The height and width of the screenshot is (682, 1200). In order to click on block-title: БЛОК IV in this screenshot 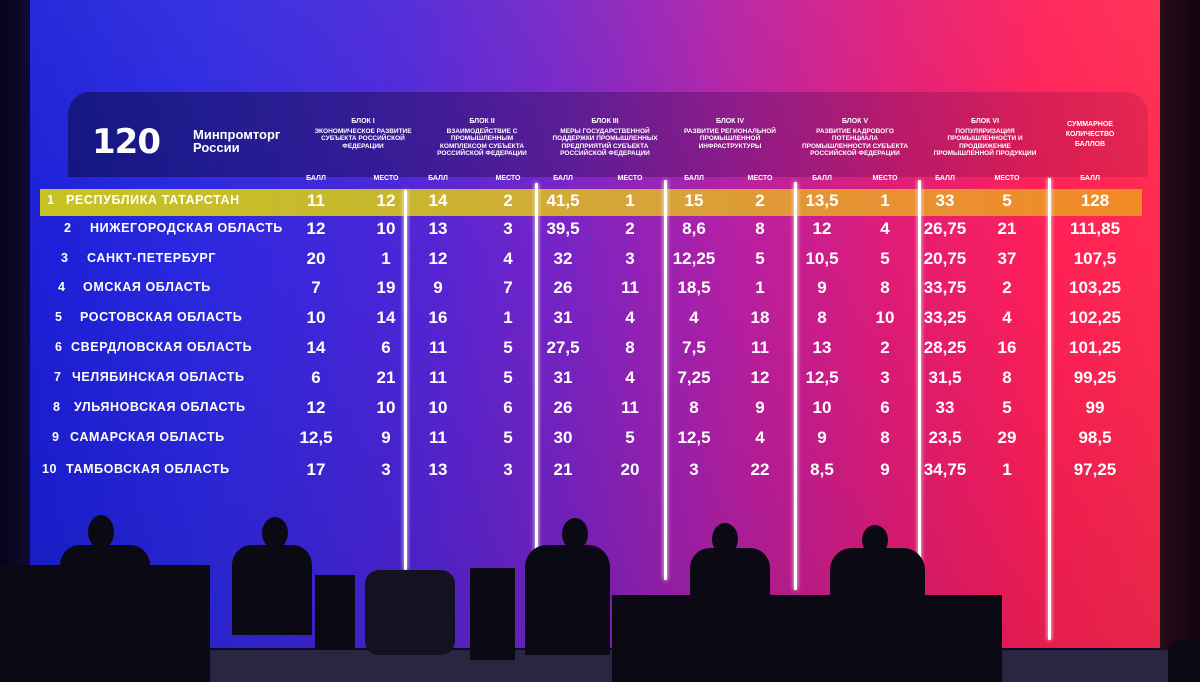, I will do `click(730, 121)`.